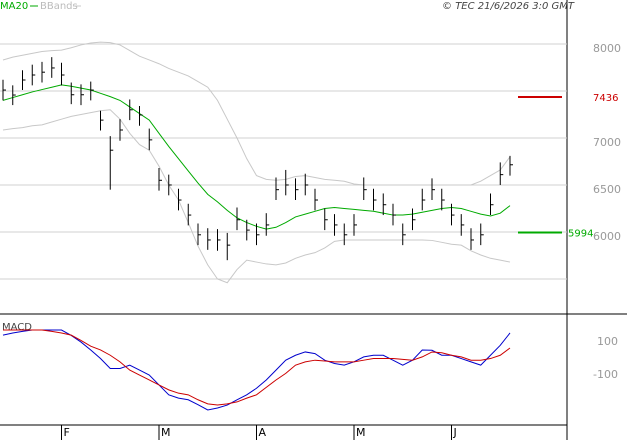  What do you see at coordinates (17, 327) in the screenshot?
I see `panel-title: MACD` at bounding box center [17, 327].